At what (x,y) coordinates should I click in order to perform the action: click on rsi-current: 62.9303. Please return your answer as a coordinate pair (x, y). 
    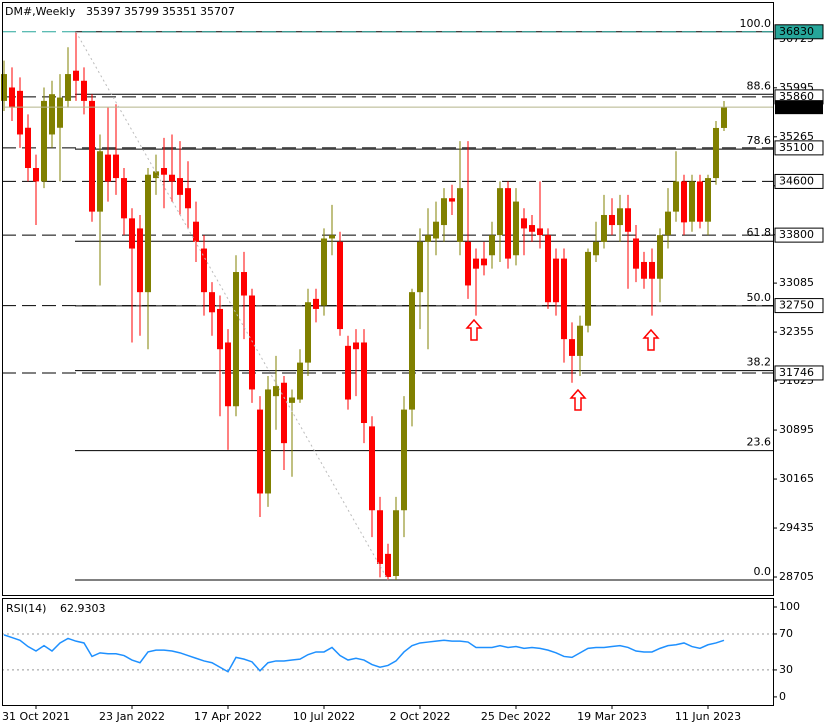
    Looking at the image, I should click on (83, 608).